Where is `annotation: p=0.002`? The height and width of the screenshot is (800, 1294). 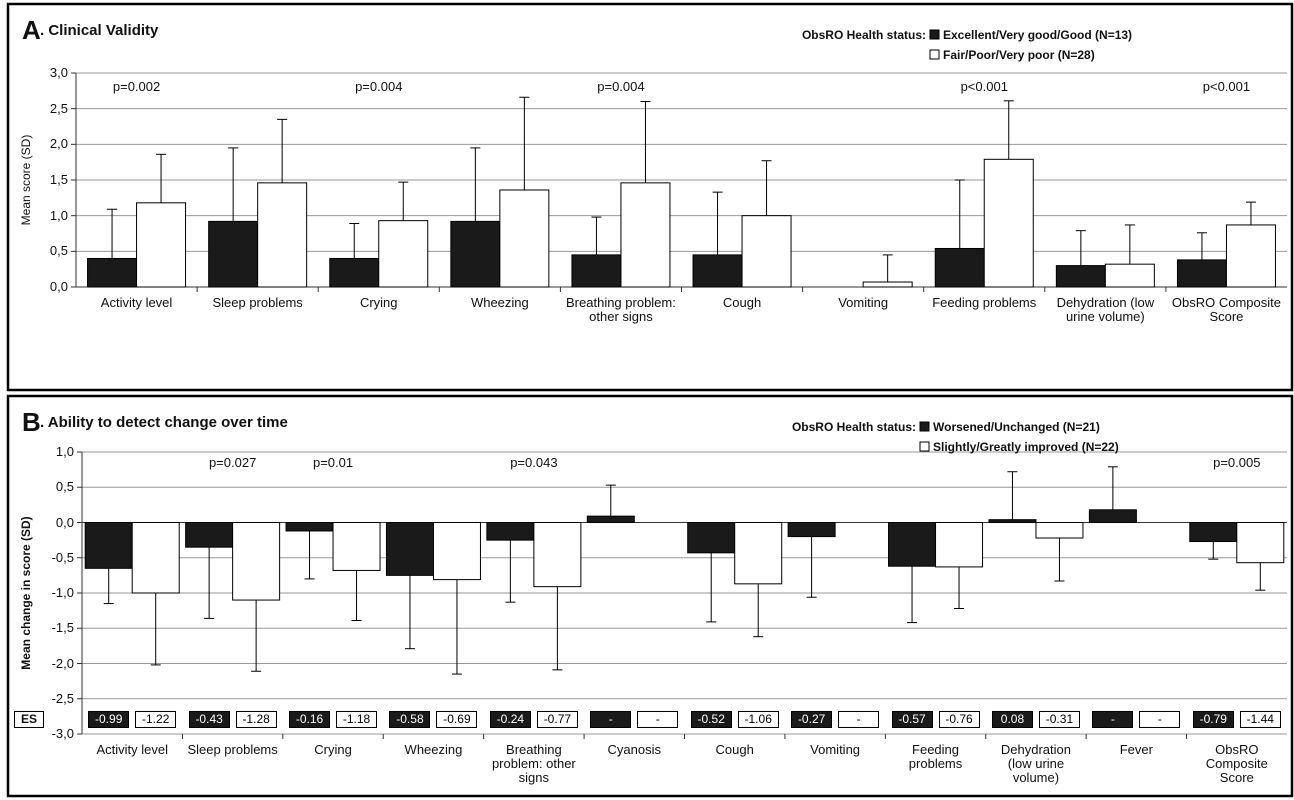
annotation: p=0.002 is located at coordinates (136, 86).